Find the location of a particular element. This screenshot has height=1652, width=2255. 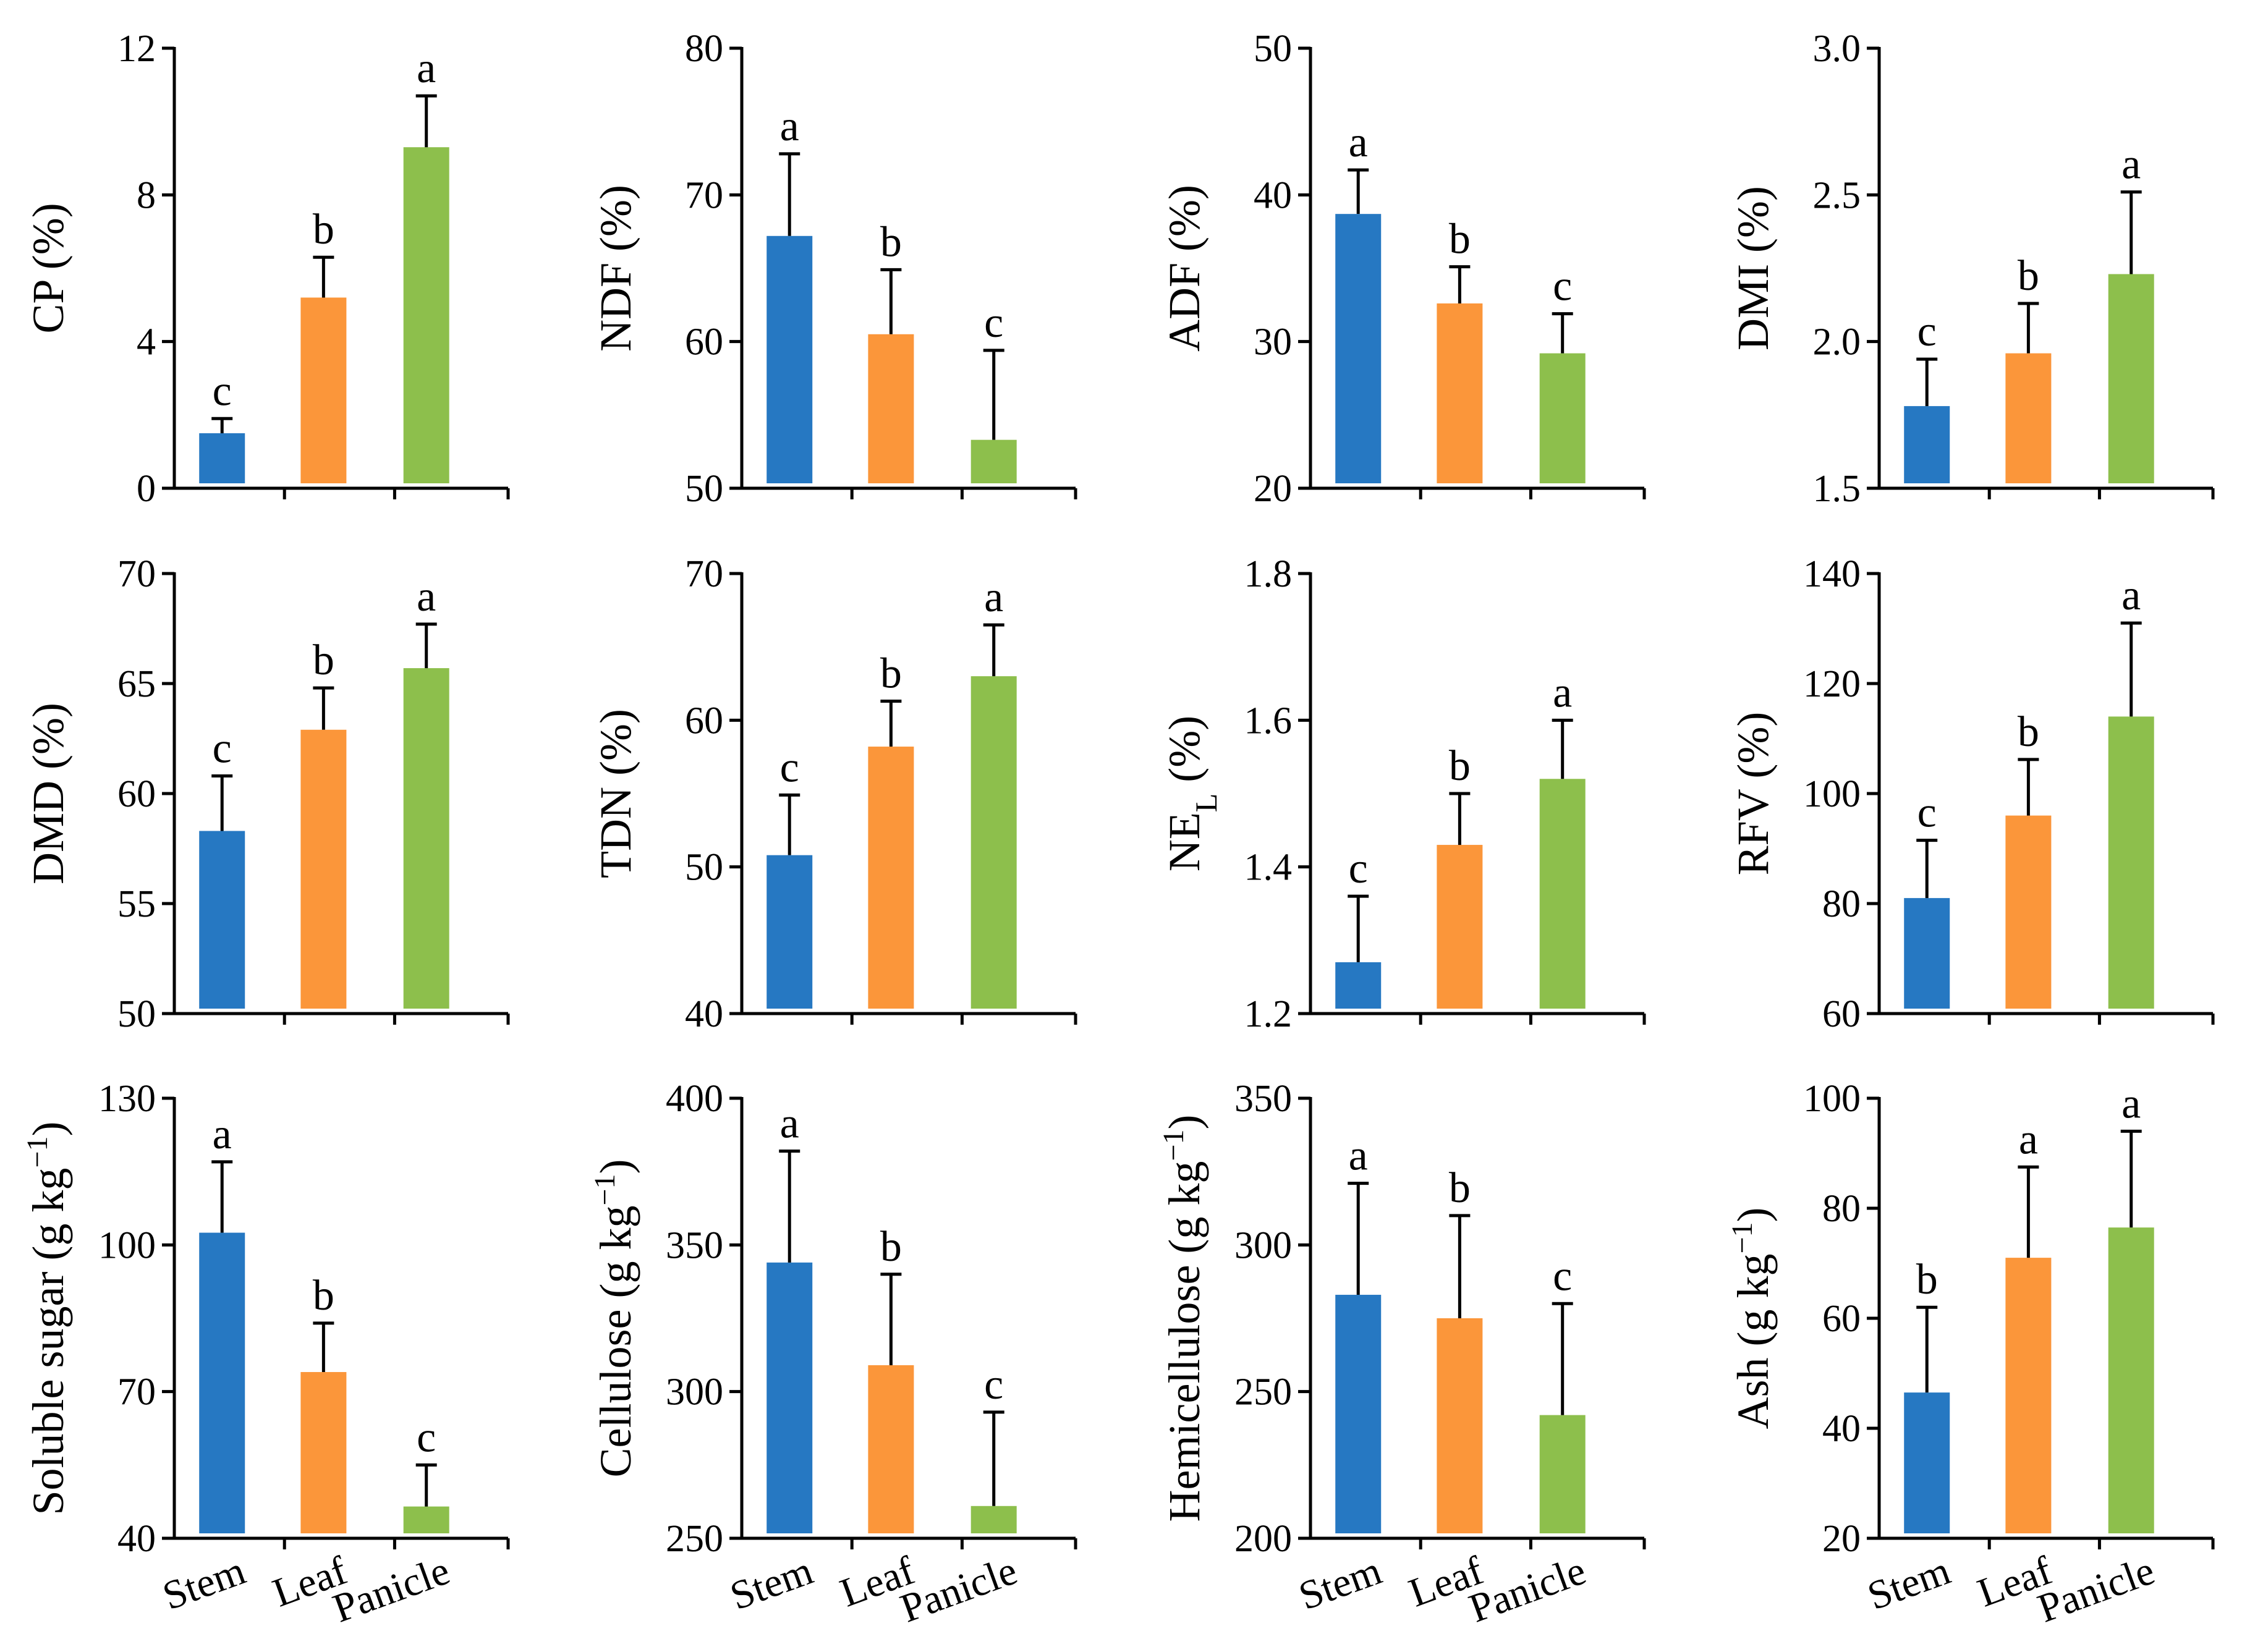

chart-panel-7: 1.2 1.4 1.6 1.8 NEL (%) c b a is located at coordinates (1403, 794).